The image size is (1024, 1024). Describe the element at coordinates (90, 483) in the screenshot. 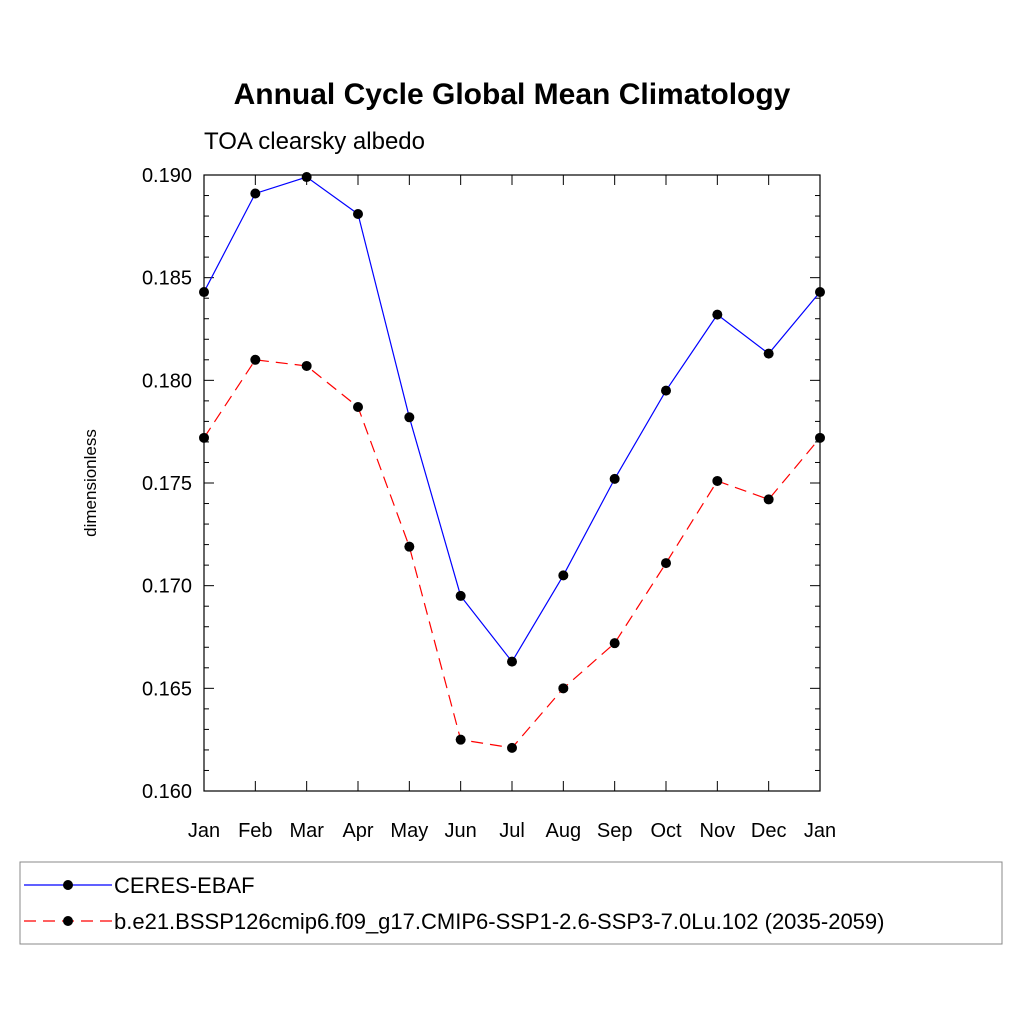

I see `y-axis-label: dimensionless` at that location.